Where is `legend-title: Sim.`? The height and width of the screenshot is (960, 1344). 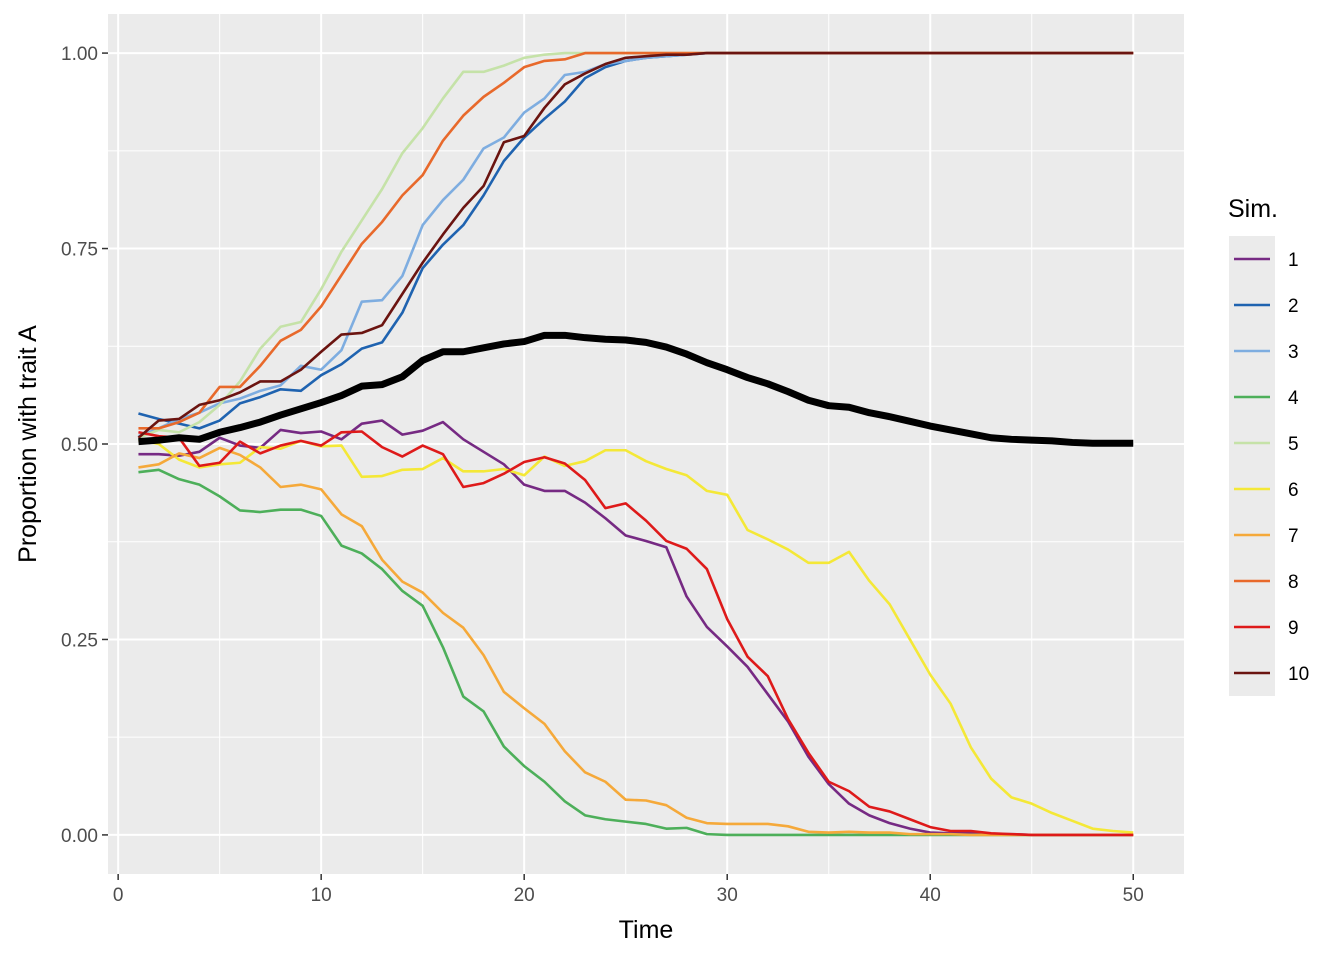 legend-title: Sim. is located at coordinates (1253, 209).